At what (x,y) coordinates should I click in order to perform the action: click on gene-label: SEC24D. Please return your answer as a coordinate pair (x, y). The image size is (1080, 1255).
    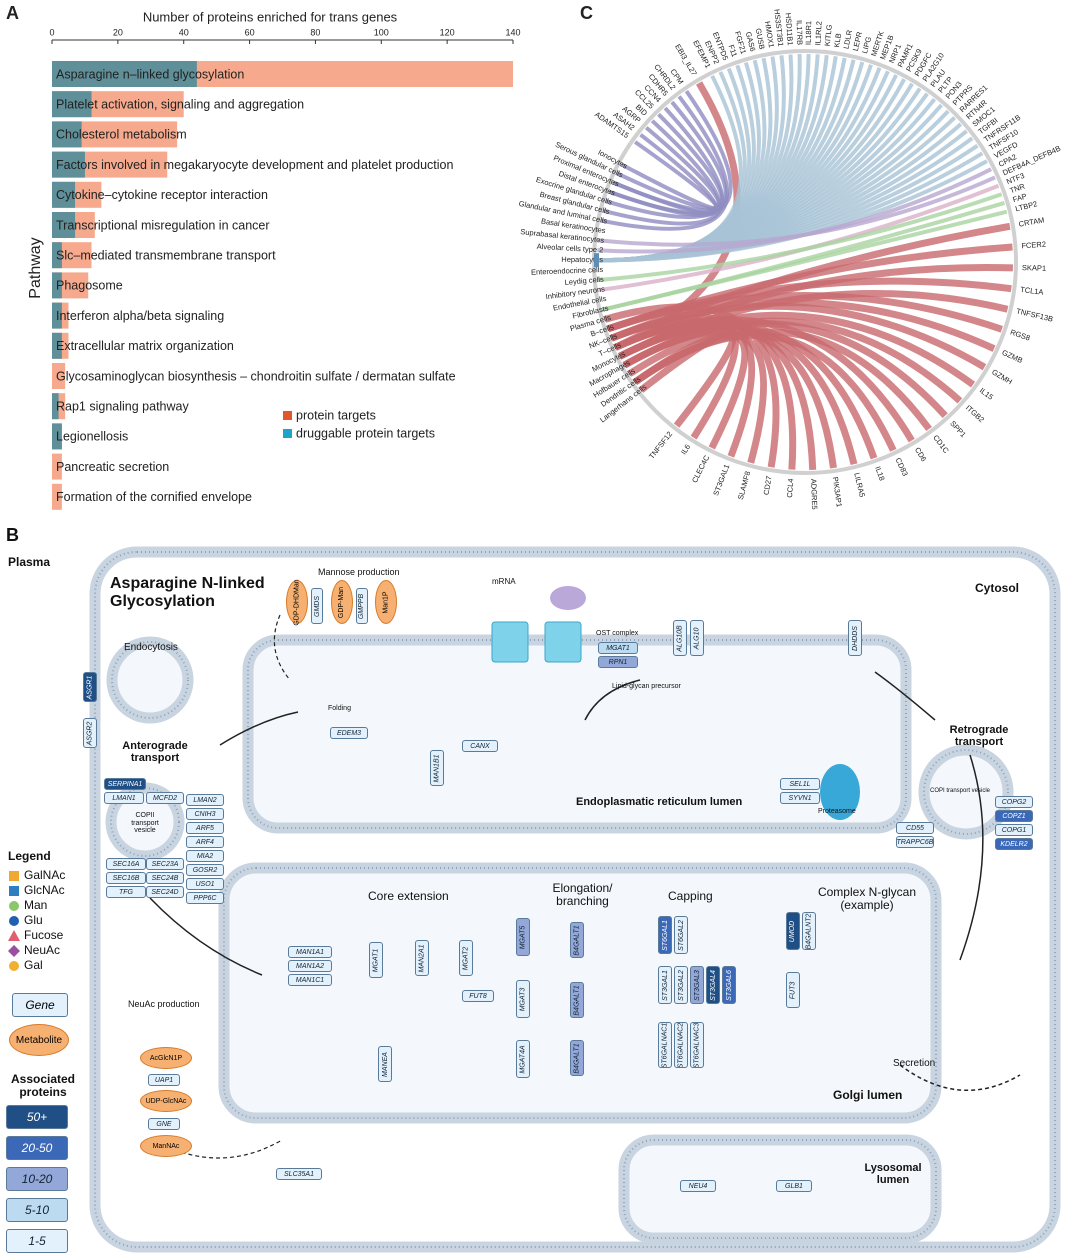
    Looking at the image, I should click on (165, 892).